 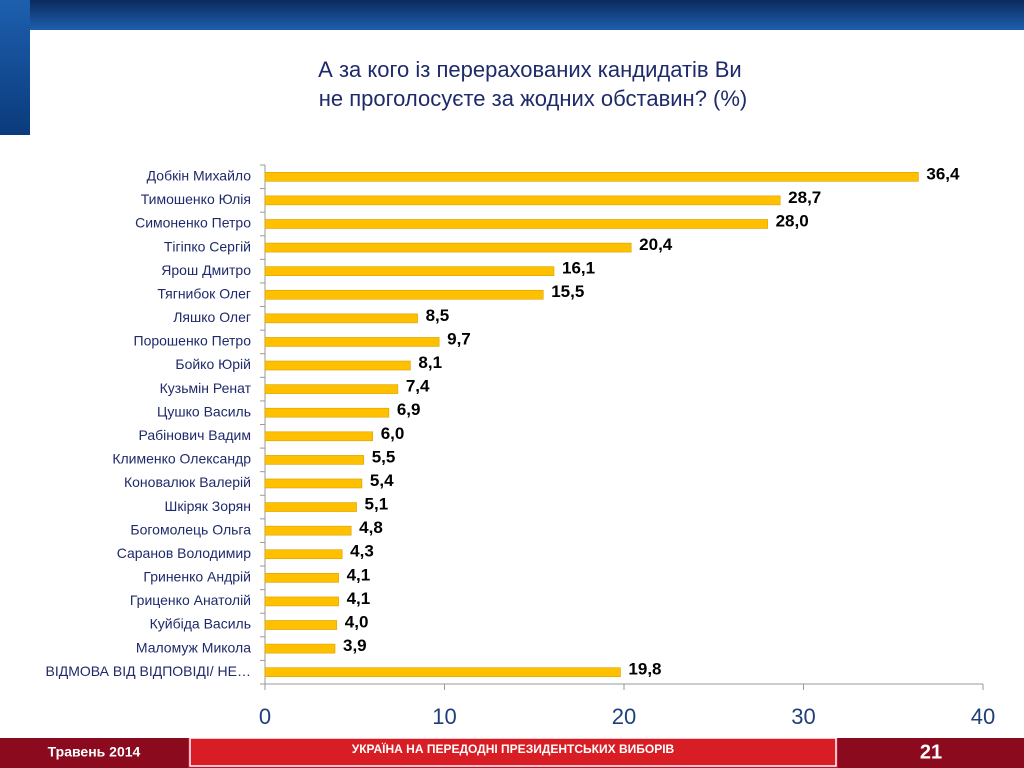 What do you see at coordinates (644, 669) in the screenshot?
I see `data-label: 19,8` at bounding box center [644, 669].